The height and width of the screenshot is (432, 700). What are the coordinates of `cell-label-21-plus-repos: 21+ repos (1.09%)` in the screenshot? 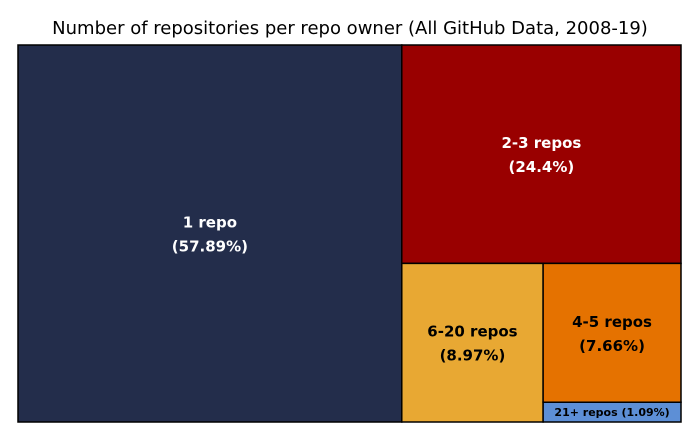 It's located at (611, 412).